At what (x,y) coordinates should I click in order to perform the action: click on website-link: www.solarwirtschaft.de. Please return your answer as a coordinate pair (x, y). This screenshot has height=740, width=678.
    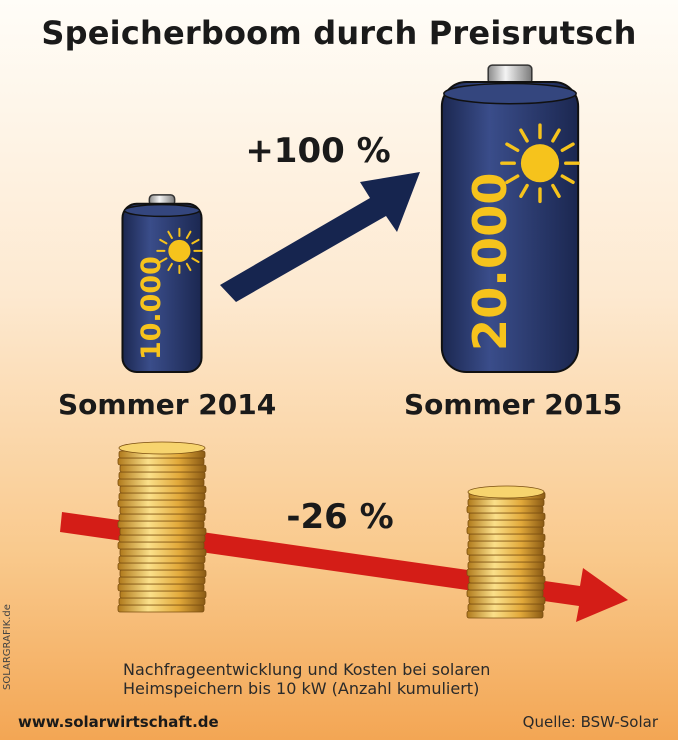
    Looking at the image, I should click on (118, 722).